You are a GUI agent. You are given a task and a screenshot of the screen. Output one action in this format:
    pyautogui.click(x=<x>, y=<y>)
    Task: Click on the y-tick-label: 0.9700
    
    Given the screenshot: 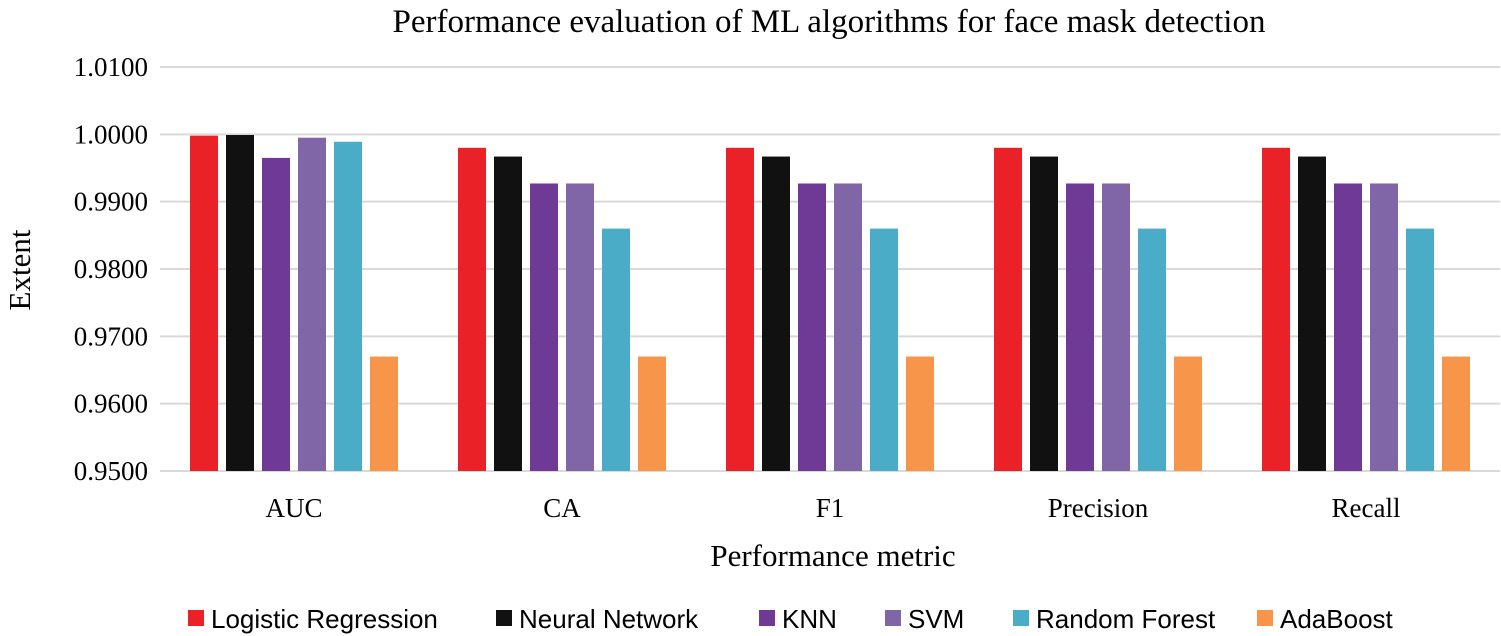 What is the action you would take?
    pyautogui.click(x=111, y=336)
    